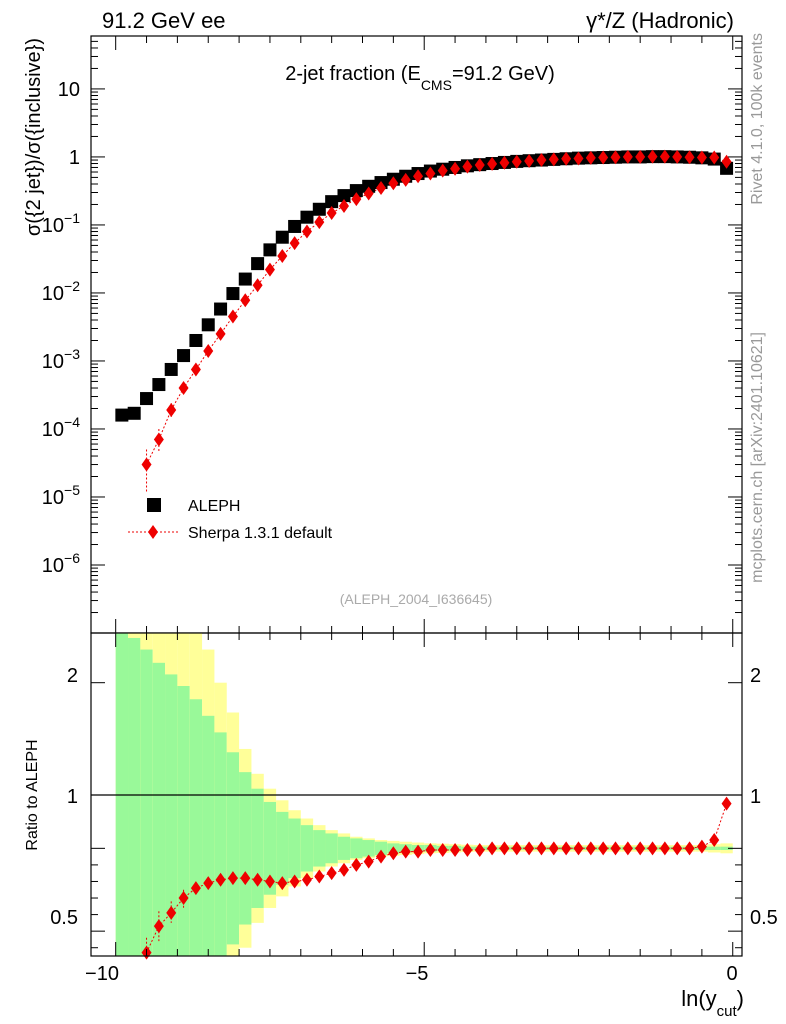 This screenshot has width=786, height=1024. Describe the element at coordinates (61, 427) in the screenshot. I see `main-ytick-label: 10⁻⁴` at that location.